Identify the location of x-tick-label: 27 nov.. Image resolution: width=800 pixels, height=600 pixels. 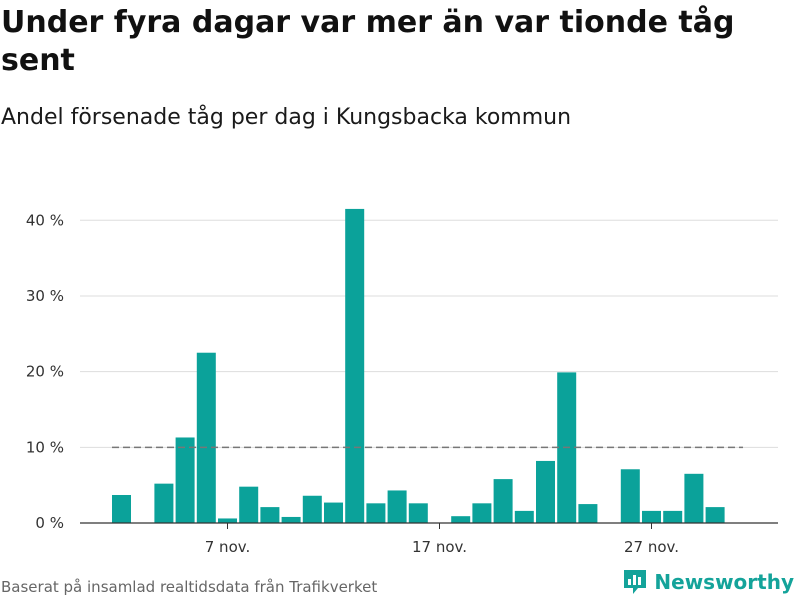
(651, 547).